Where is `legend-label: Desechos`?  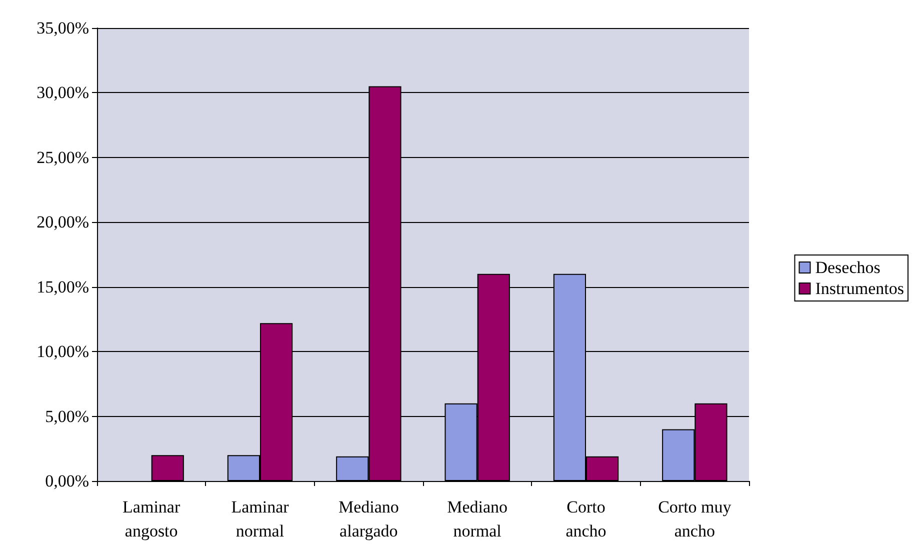
legend-label: Desechos is located at coordinates (847, 267).